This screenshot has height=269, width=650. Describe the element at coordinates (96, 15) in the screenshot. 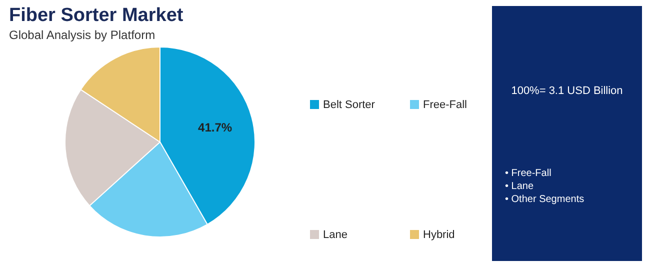

I see `chart-title: Fiber Sorter Market` at that location.